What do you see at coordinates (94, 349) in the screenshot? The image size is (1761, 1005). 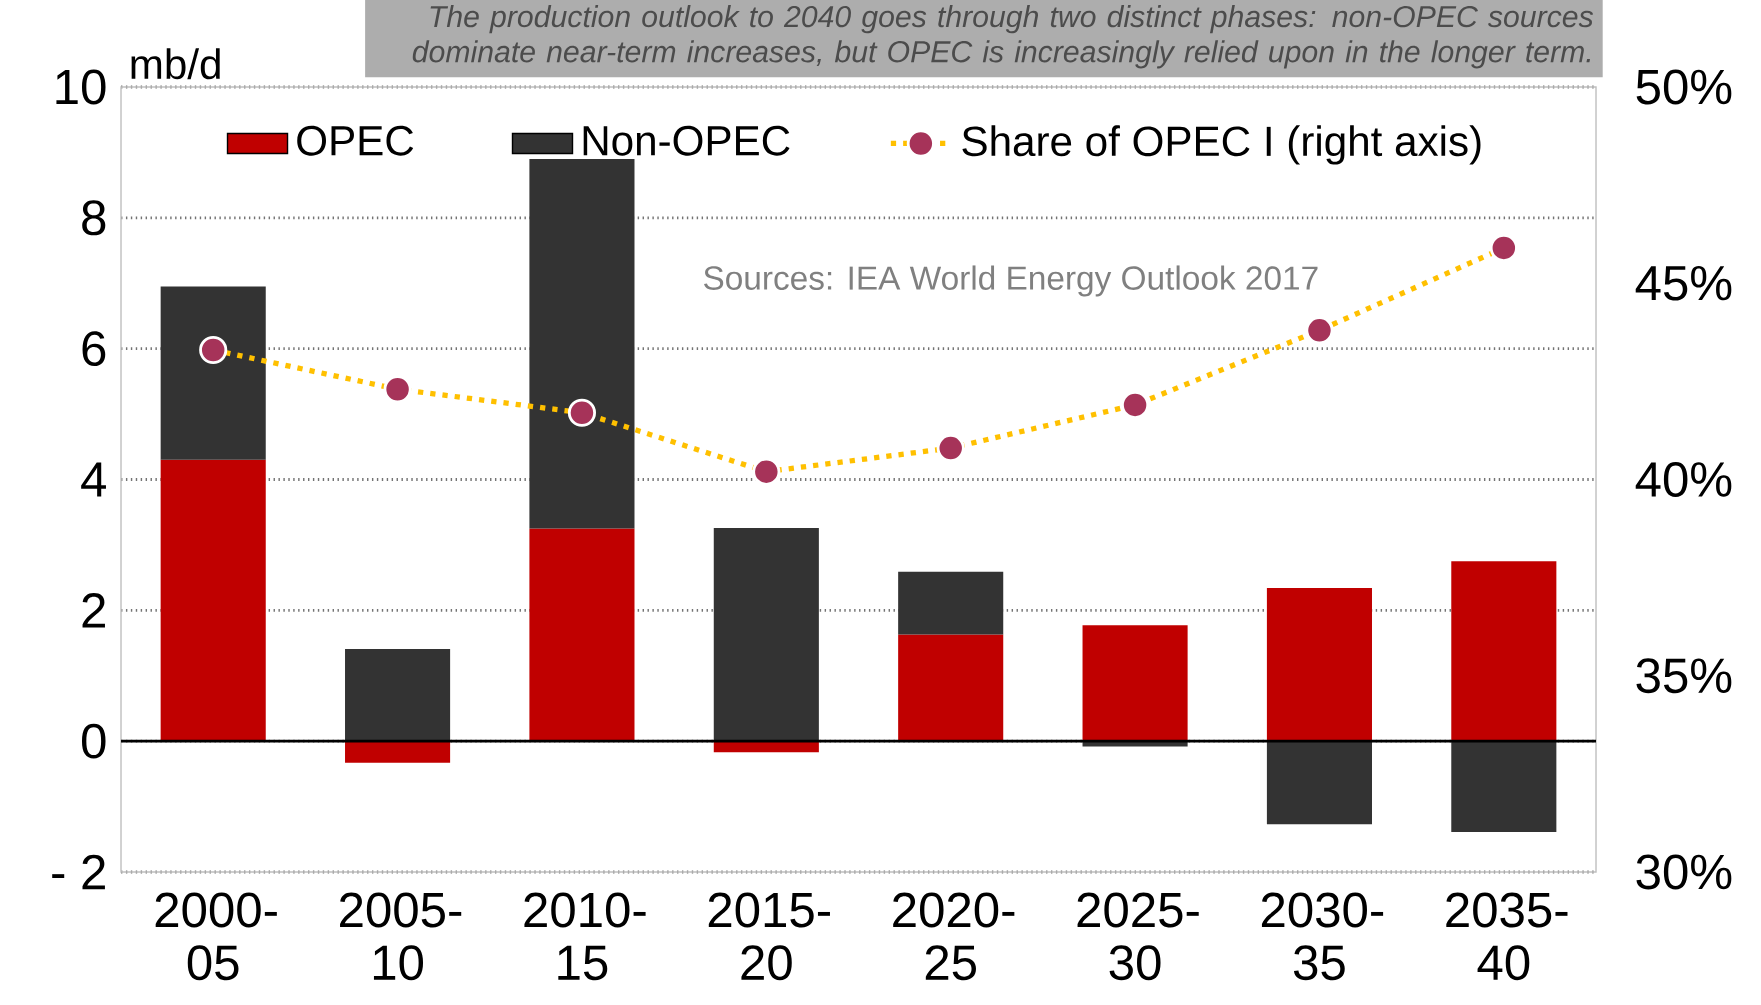 I see `y-tick-label: 6` at bounding box center [94, 349].